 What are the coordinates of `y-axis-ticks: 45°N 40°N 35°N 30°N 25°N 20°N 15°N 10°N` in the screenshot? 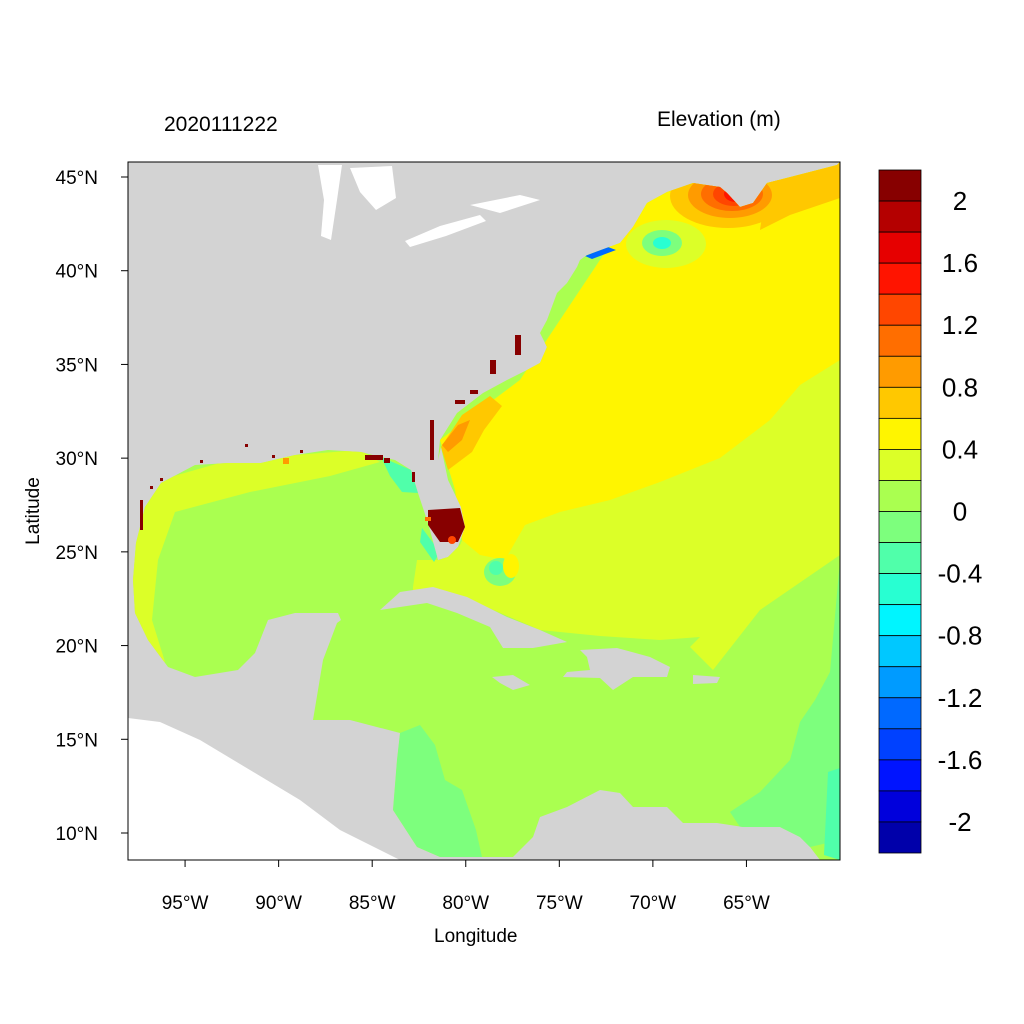 It's located at (92, 506).